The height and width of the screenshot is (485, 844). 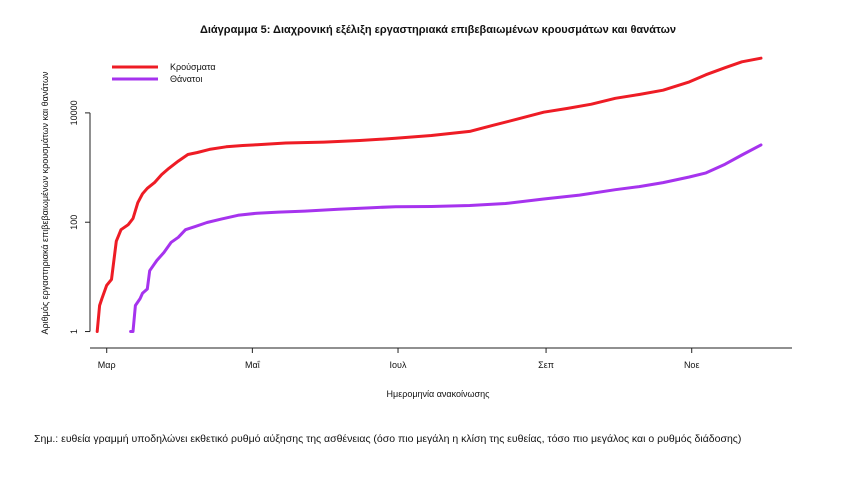 What do you see at coordinates (74, 331) in the screenshot?
I see `y-tick-label: 1` at bounding box center [74, 331].